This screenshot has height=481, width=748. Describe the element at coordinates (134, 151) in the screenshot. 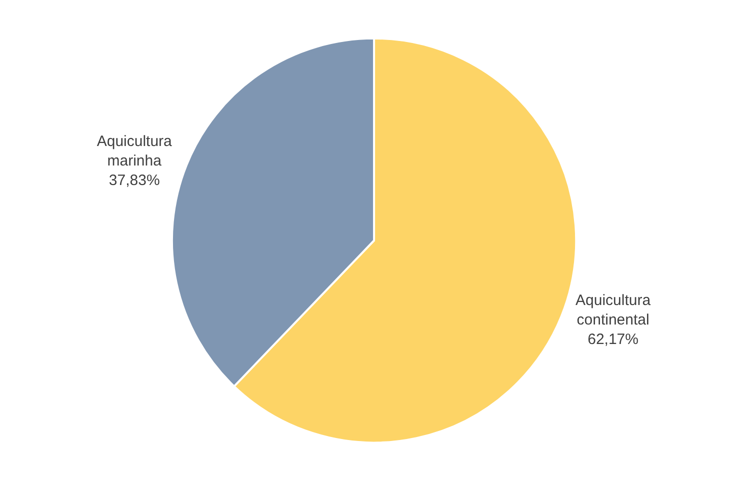

I see `slice-label: Aquicultura marinha` at that location.